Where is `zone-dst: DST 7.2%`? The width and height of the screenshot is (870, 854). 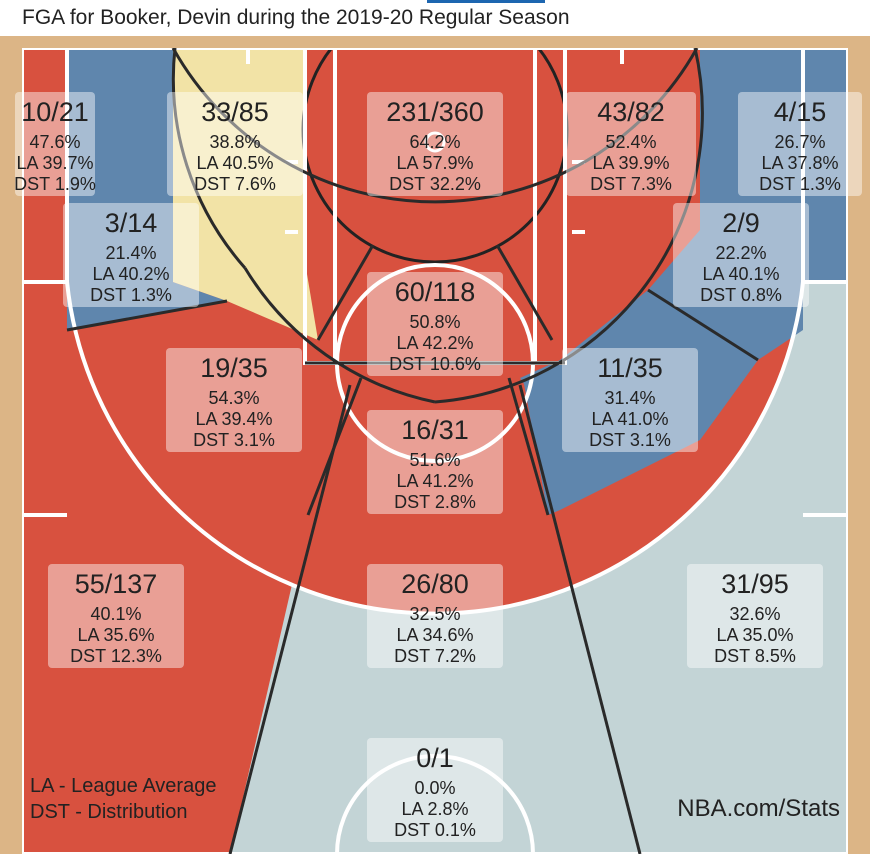
zone-dst: DST 7.2% is located at coordinates (435, 656).